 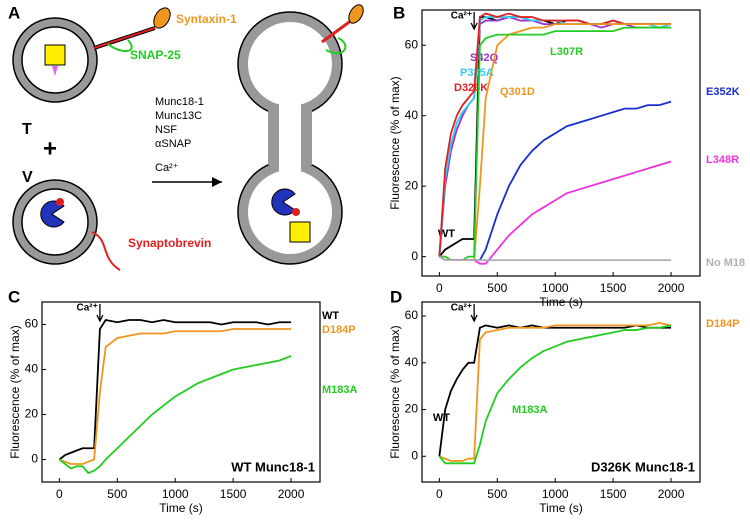 I want to click on arrow-head, so click(x=217, y=182).